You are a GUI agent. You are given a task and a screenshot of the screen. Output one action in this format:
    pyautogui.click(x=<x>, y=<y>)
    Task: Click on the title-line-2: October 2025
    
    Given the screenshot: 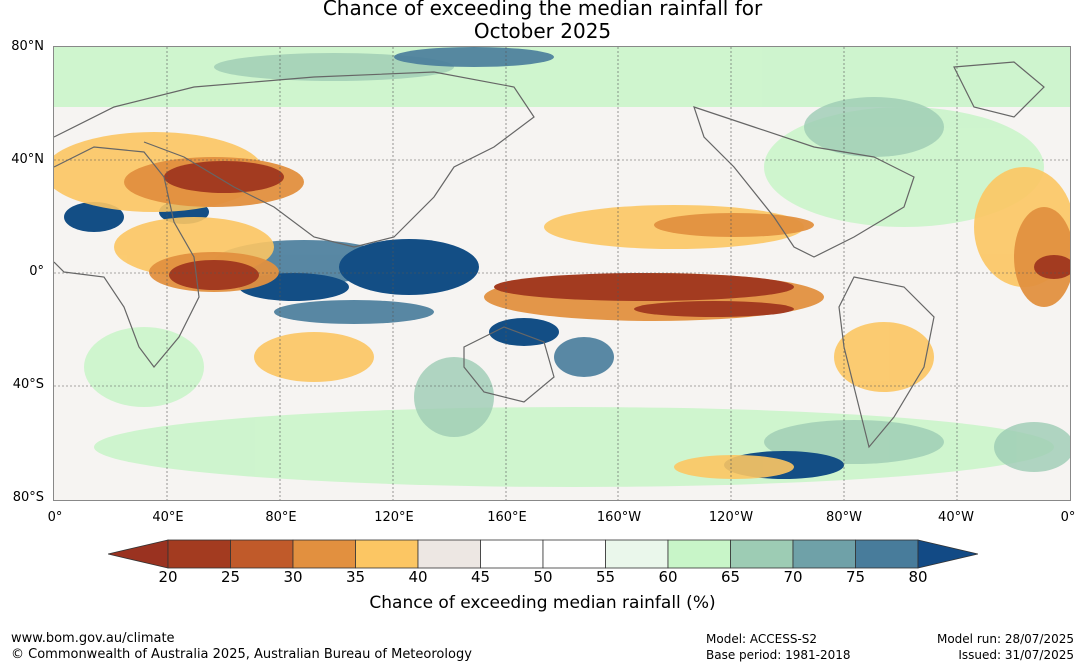 What is the action you would take?
    pyautogui.click(x=542, y=31)
    